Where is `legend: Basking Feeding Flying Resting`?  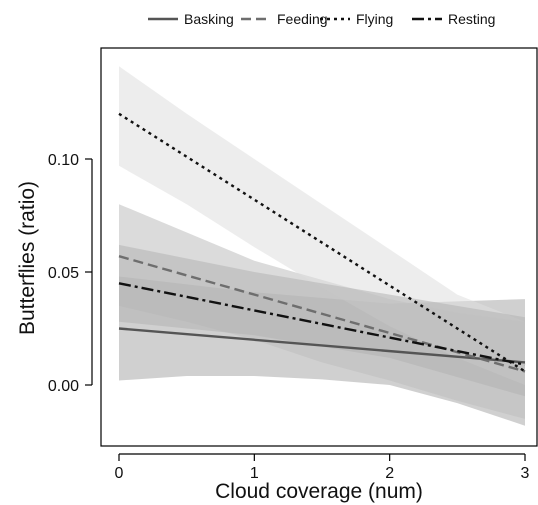 legend: Basking Feeding Flying Resting is located at coordinates (321, 19).